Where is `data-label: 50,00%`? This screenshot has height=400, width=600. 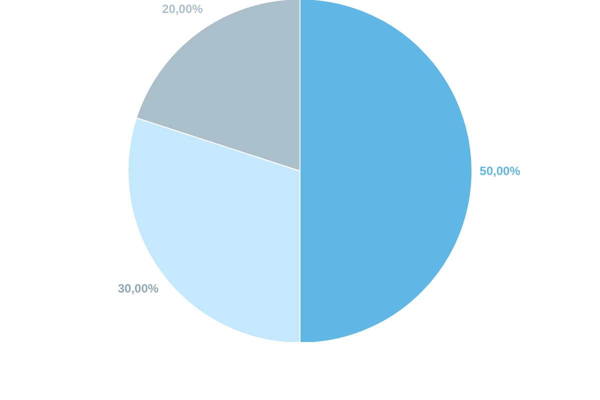 data-label: 50,00% is located at coordinates (500, 171).